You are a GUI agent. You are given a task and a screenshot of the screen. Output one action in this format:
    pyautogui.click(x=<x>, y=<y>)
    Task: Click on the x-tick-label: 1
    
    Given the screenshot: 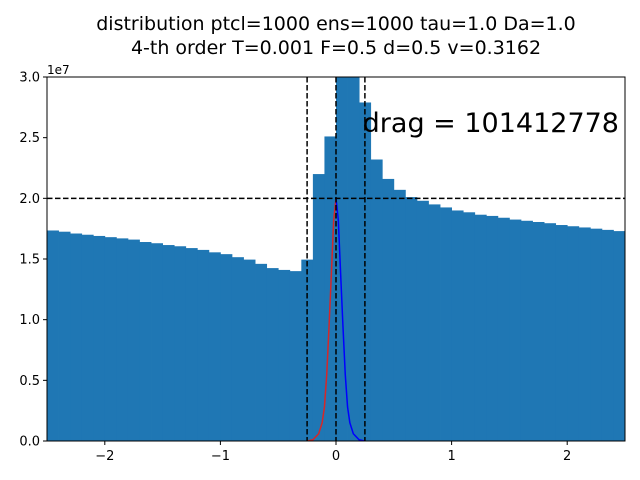 What is the action you would take?
    pyautogui.click(x=451, y=456)
    